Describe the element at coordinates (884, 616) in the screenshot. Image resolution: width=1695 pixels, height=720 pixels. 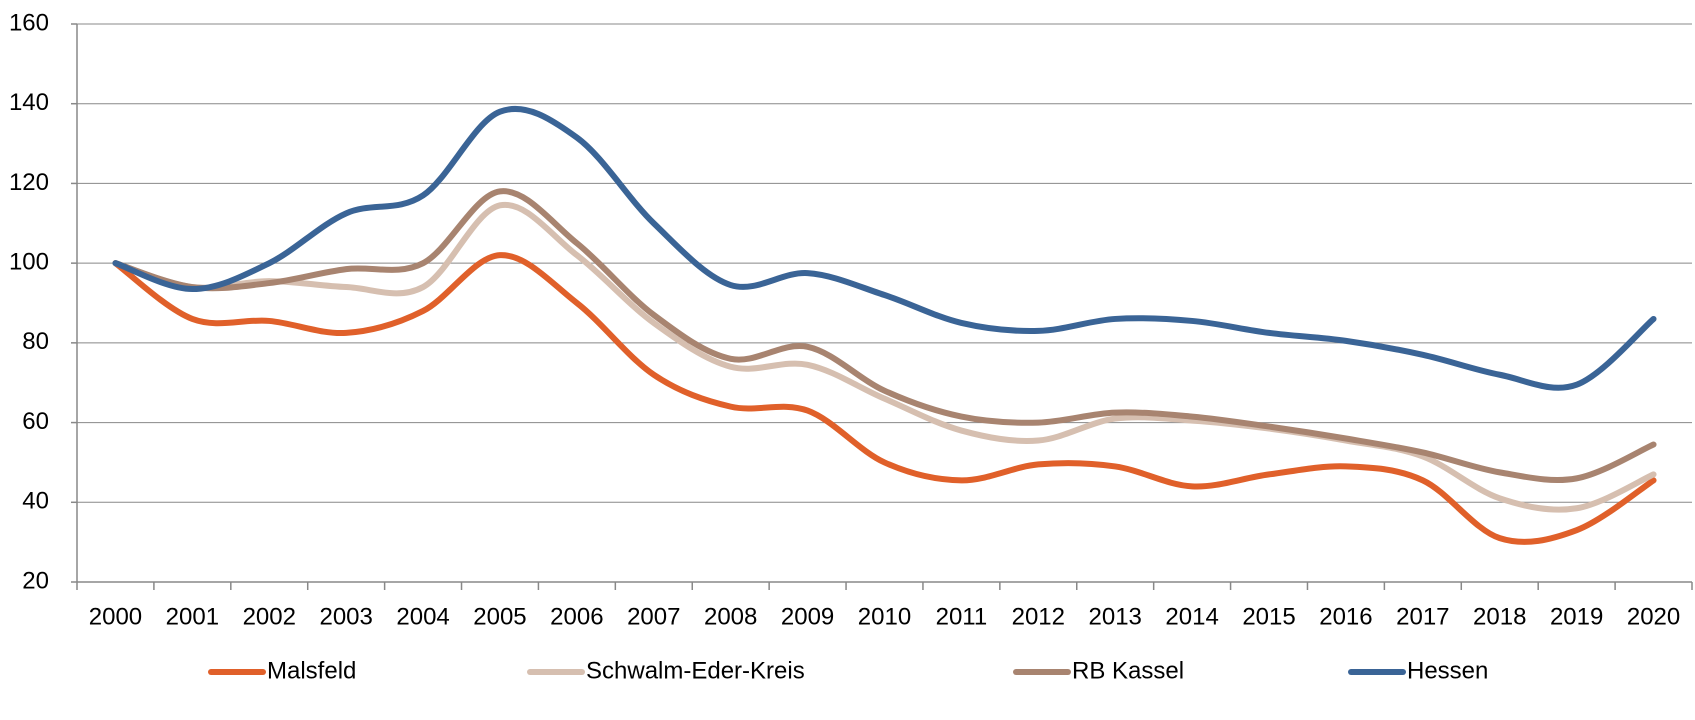
I see `x-tick-label: 2010` at that location.